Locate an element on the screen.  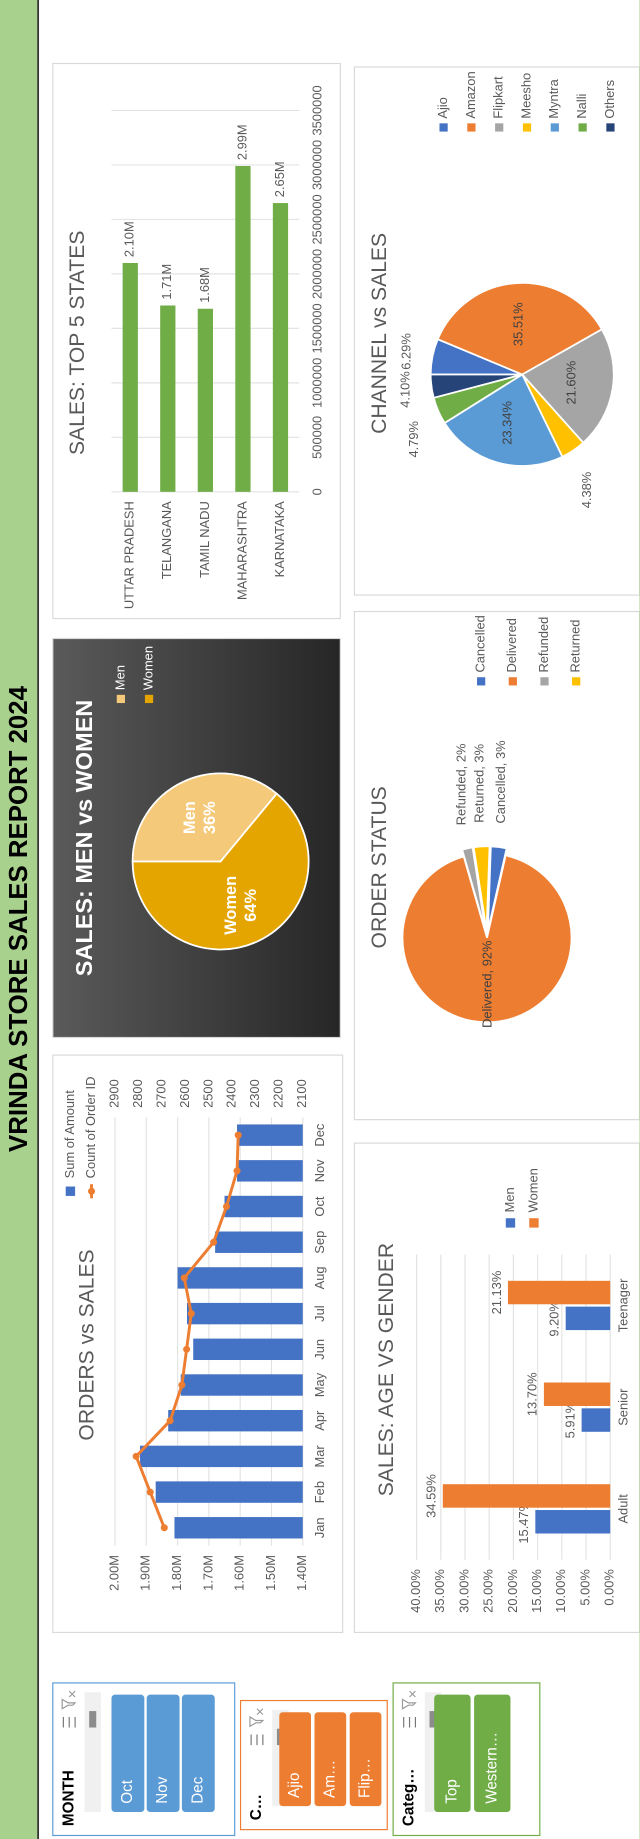
legend-label: Myntra is located at coordinates (553, 98).